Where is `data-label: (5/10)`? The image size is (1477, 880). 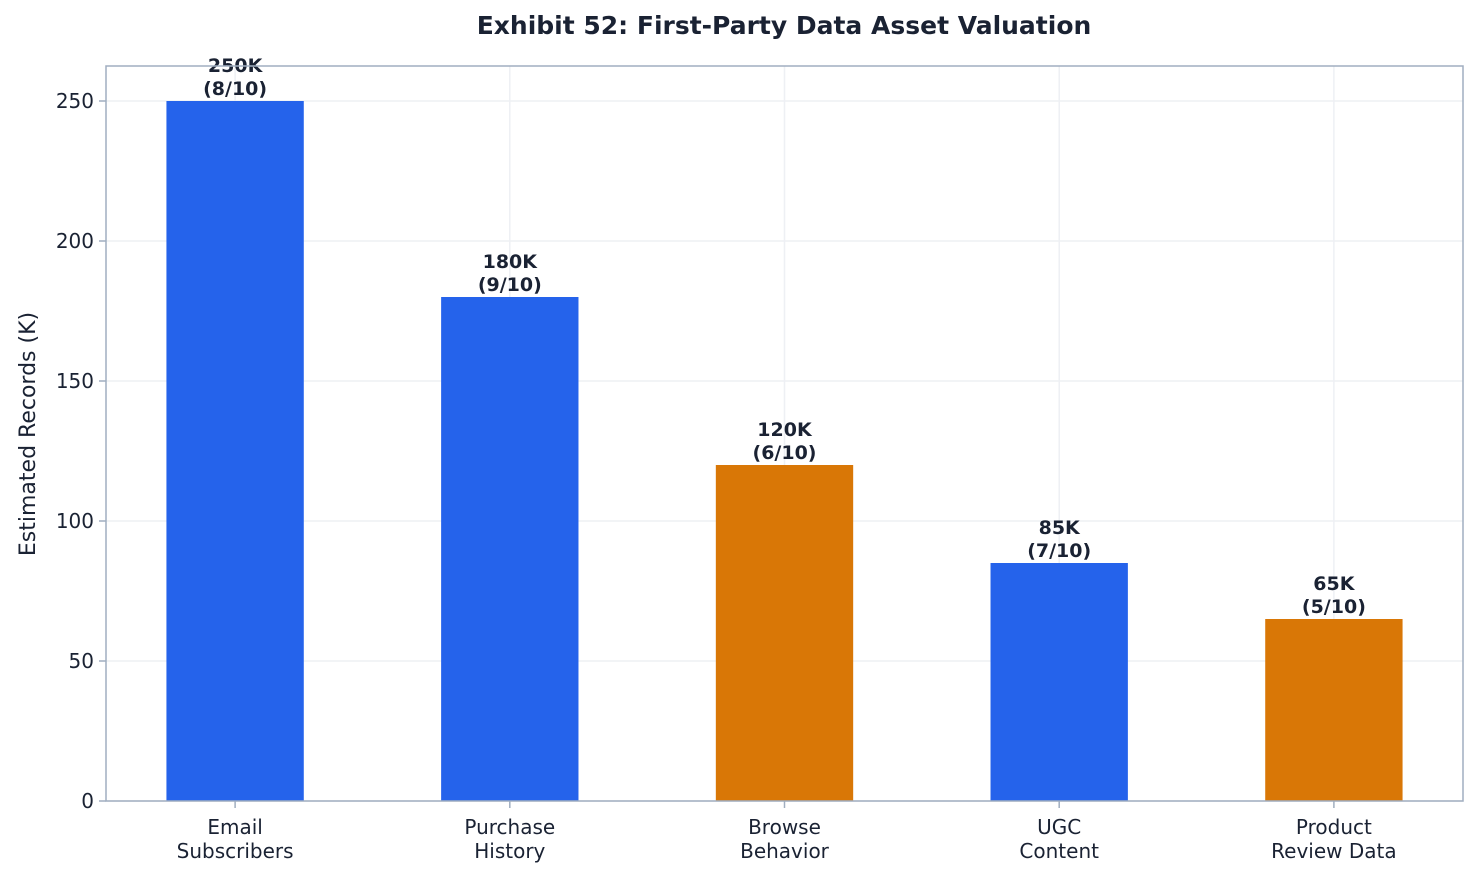
data-label: (5/10) is located at coordinates (1334, 607).